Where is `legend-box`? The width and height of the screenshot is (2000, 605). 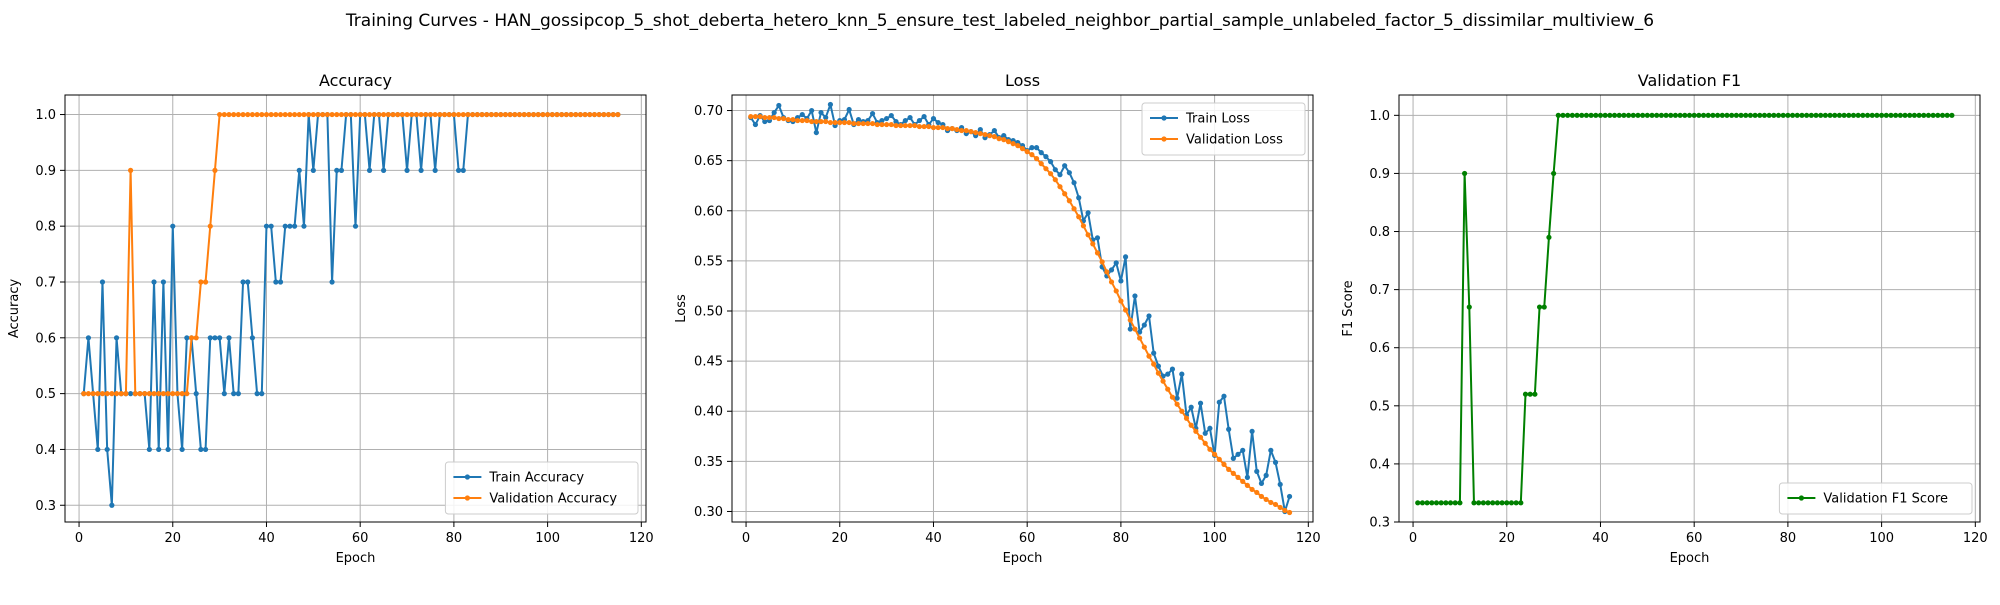 legend-box is located at coordinates (541, 488).